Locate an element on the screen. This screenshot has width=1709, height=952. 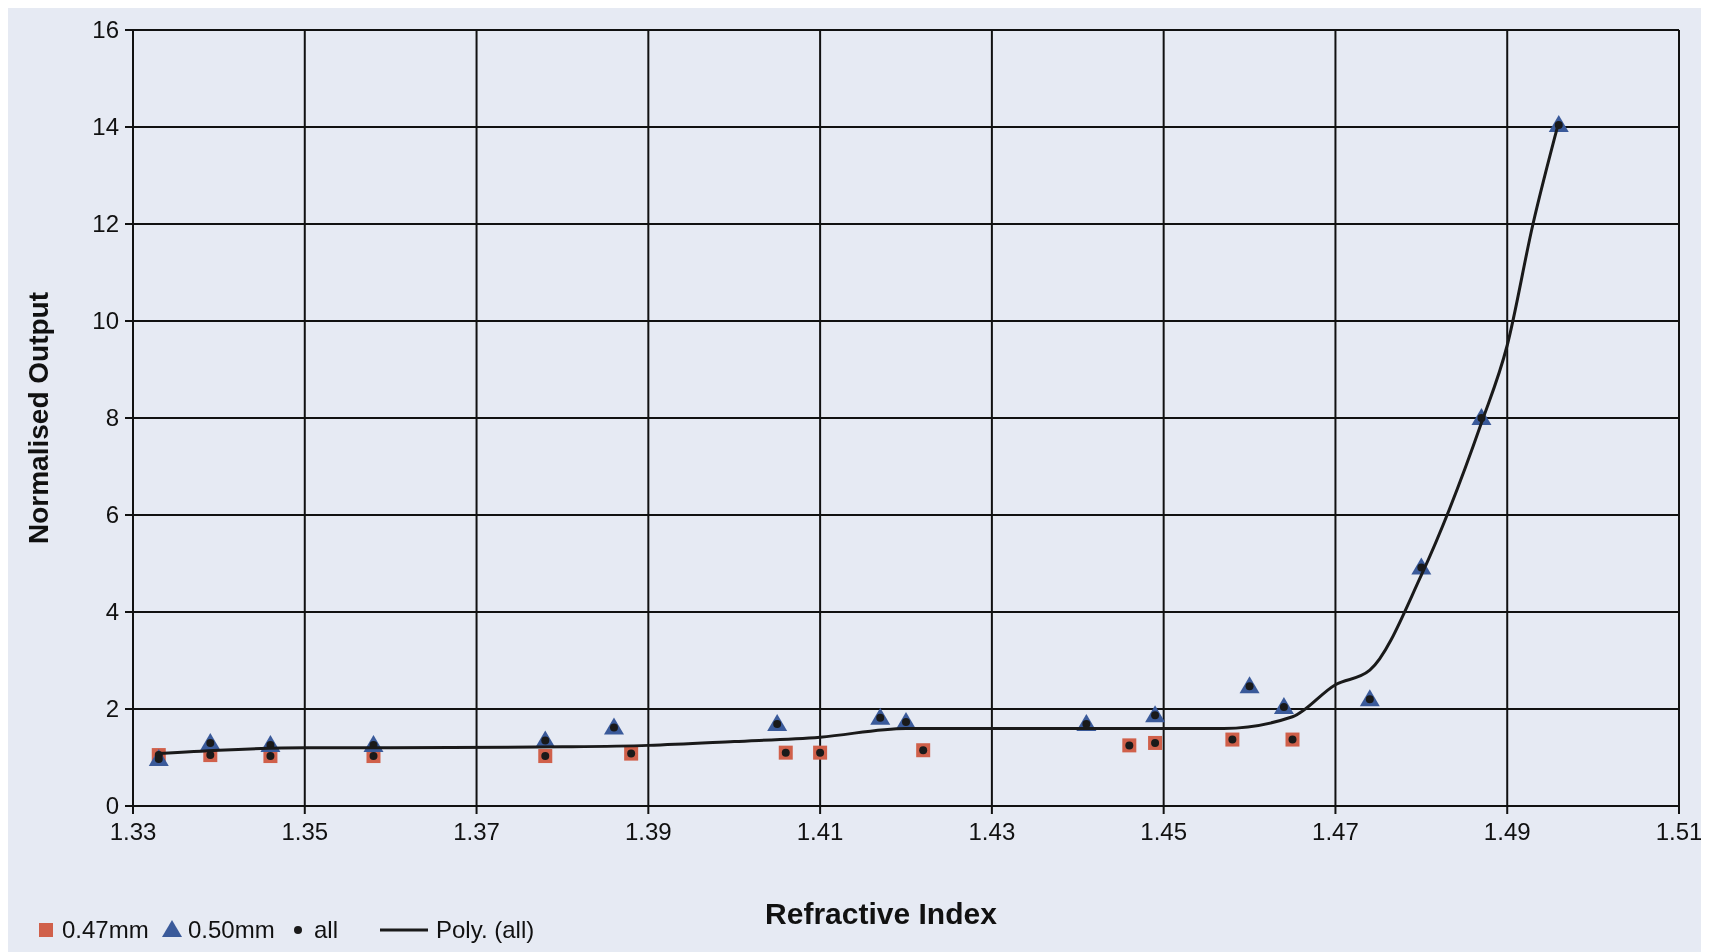
y-tick-label: 10 is located at coordinates (105, 320).